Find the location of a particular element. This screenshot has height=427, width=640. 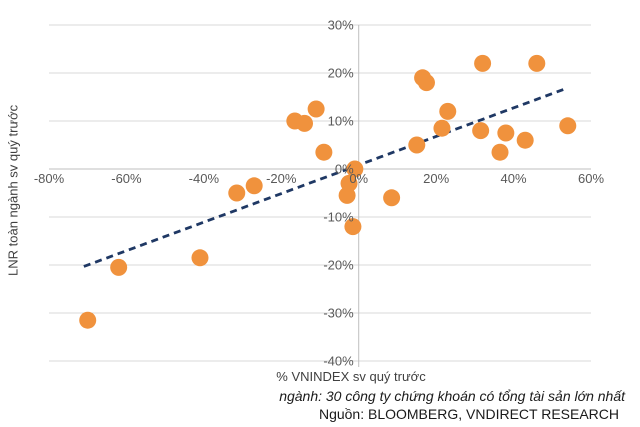

x-tick-label: 60% is located at coordinates (591, 178).